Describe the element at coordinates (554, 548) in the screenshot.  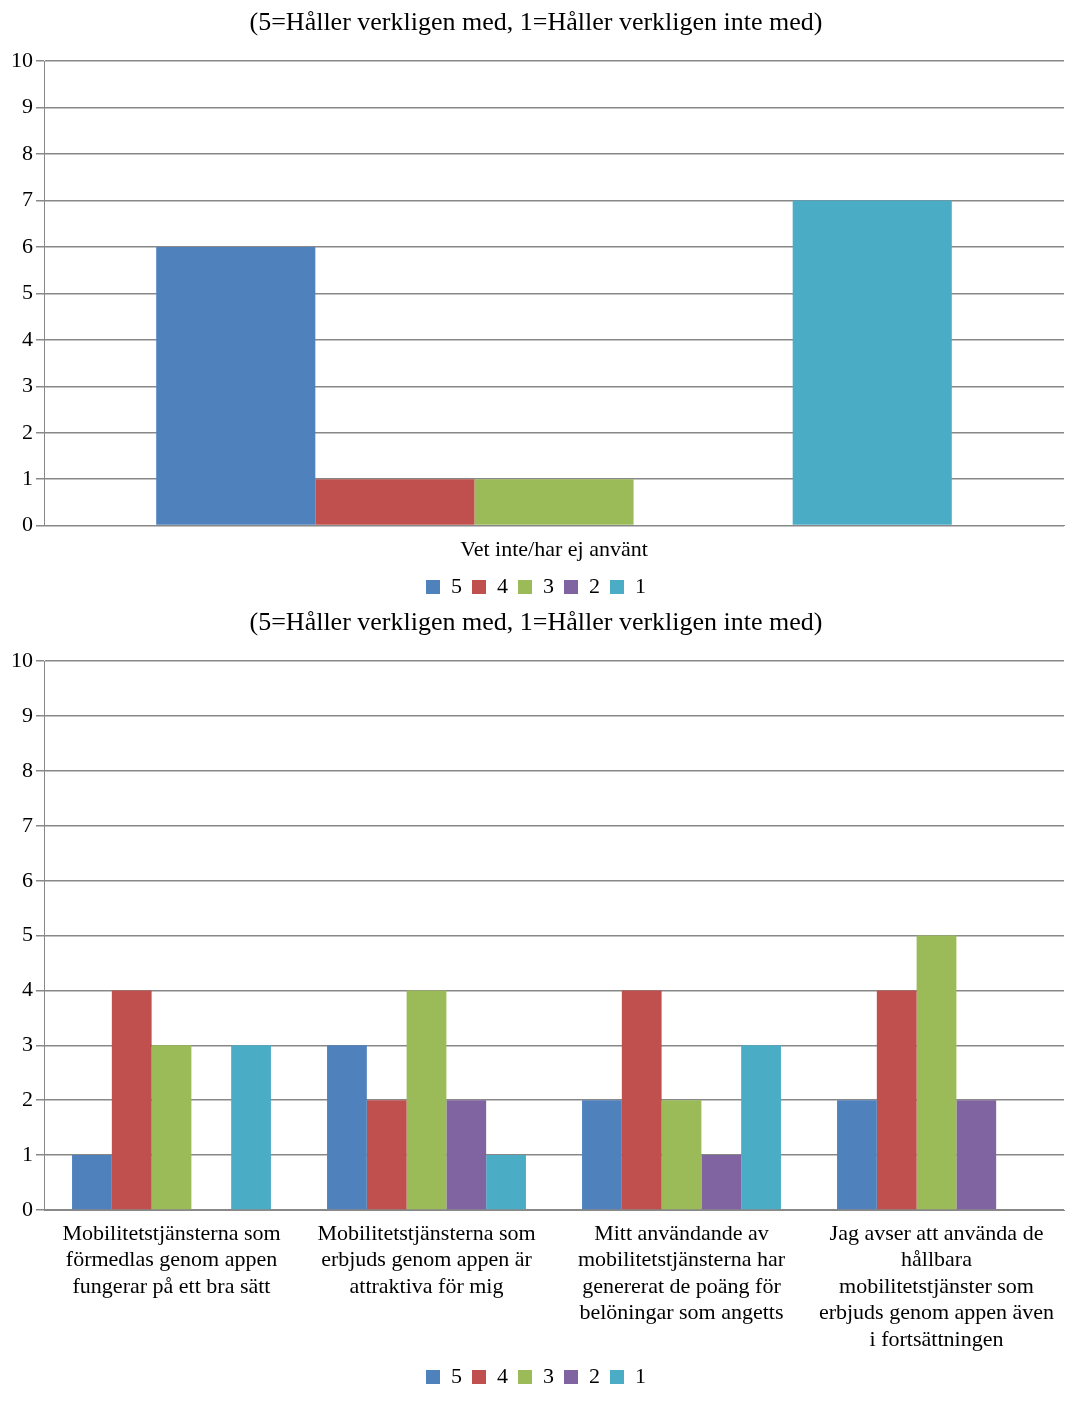
I see `x-tick-label: Vet inte/har ej använt` at that location.